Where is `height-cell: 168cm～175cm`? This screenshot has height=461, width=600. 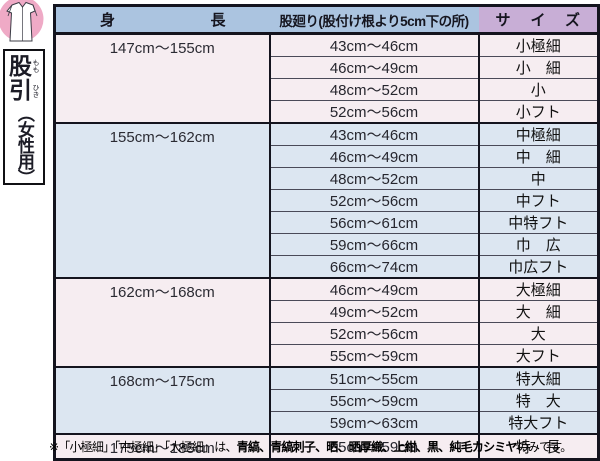 height-cell: 168cm～175cm is located at coordinates (162, 400).